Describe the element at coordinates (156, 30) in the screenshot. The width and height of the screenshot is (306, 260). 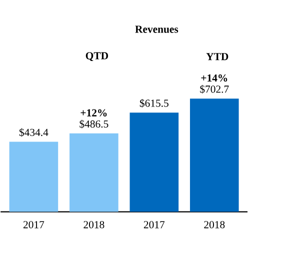
I see `chart-title: Revenues` at that location.